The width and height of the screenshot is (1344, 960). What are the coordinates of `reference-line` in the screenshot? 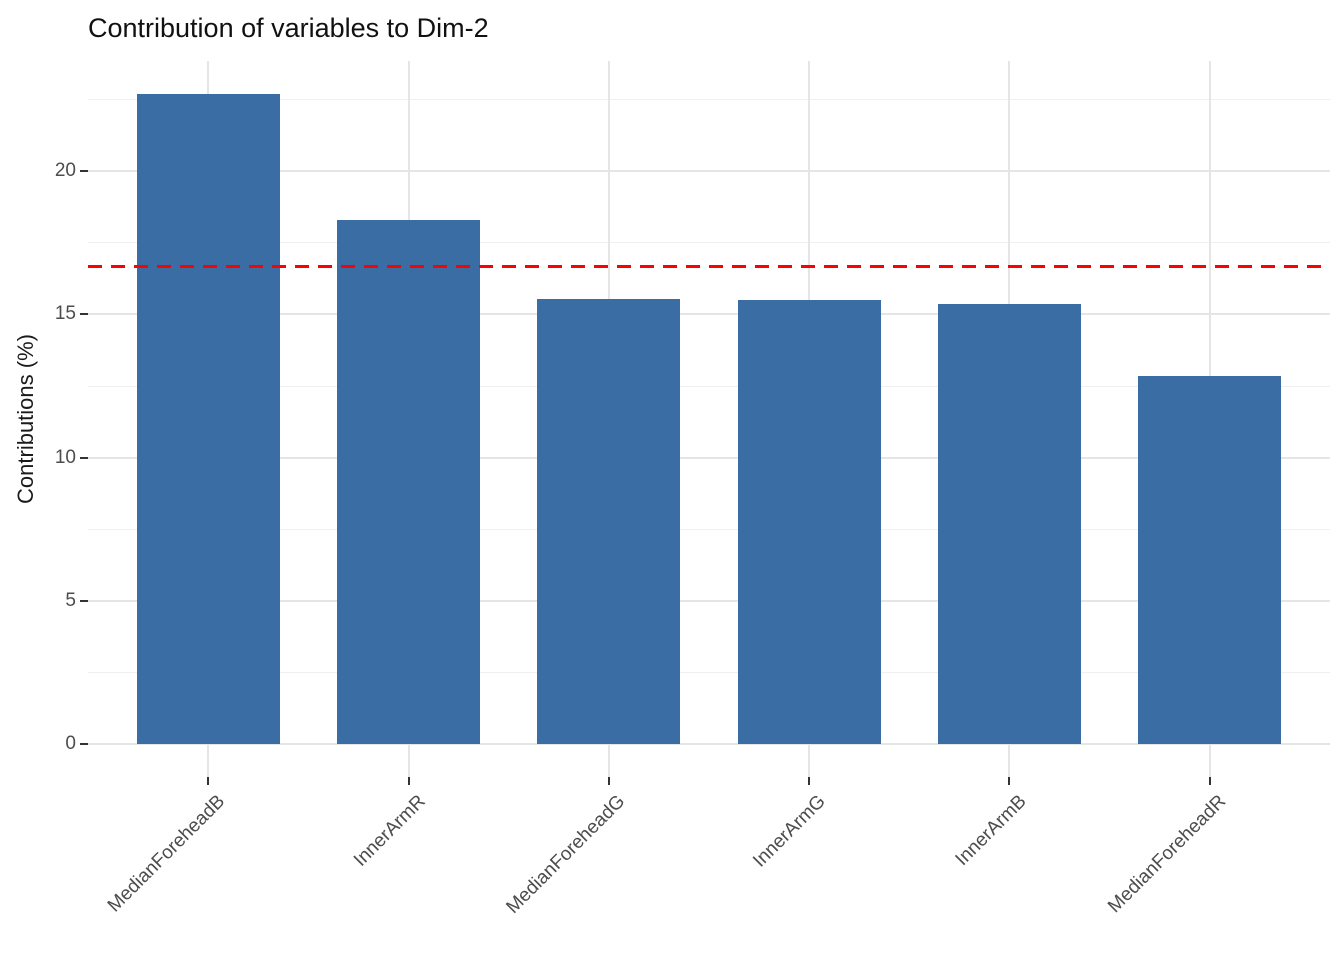 It's located at (709, 266).